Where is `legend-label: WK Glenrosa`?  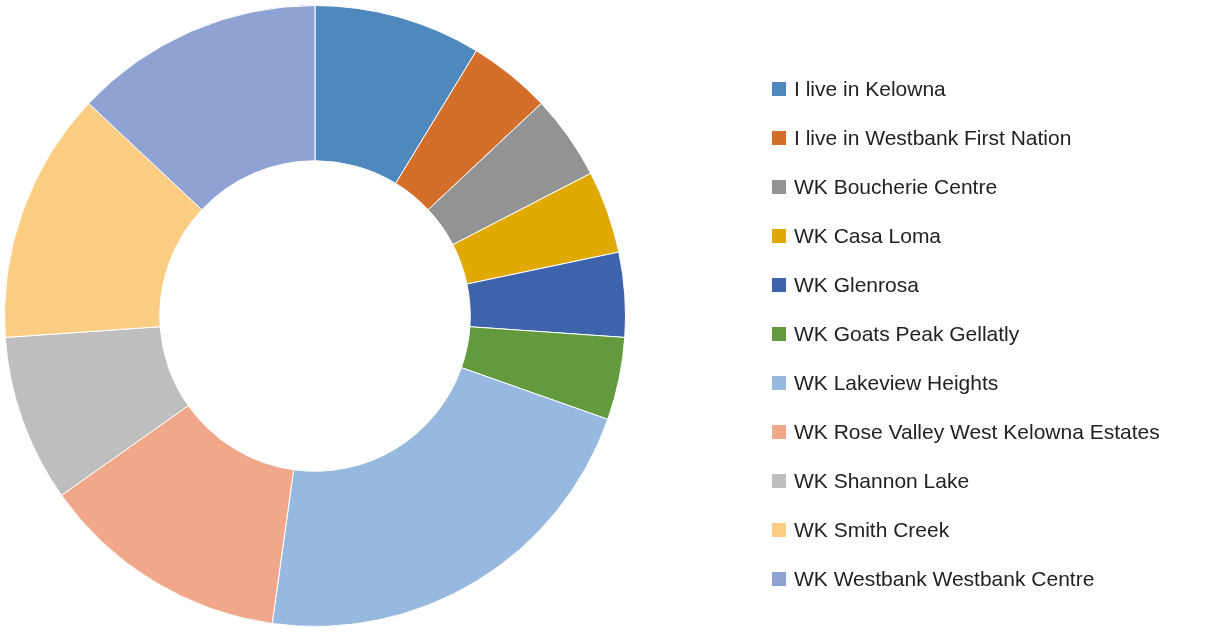 legend-label: WK Glenrosa is located at coordinates (856, 284).